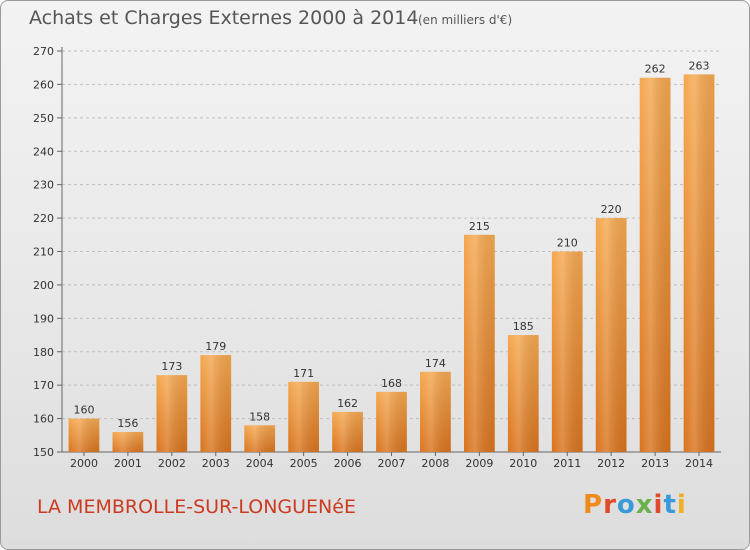 This screenshot has height=550, width=750. What do you see at coordinates (304, 416) in the screenshot?
I see `bar-shine-2005` at bounding box center [304, 416].